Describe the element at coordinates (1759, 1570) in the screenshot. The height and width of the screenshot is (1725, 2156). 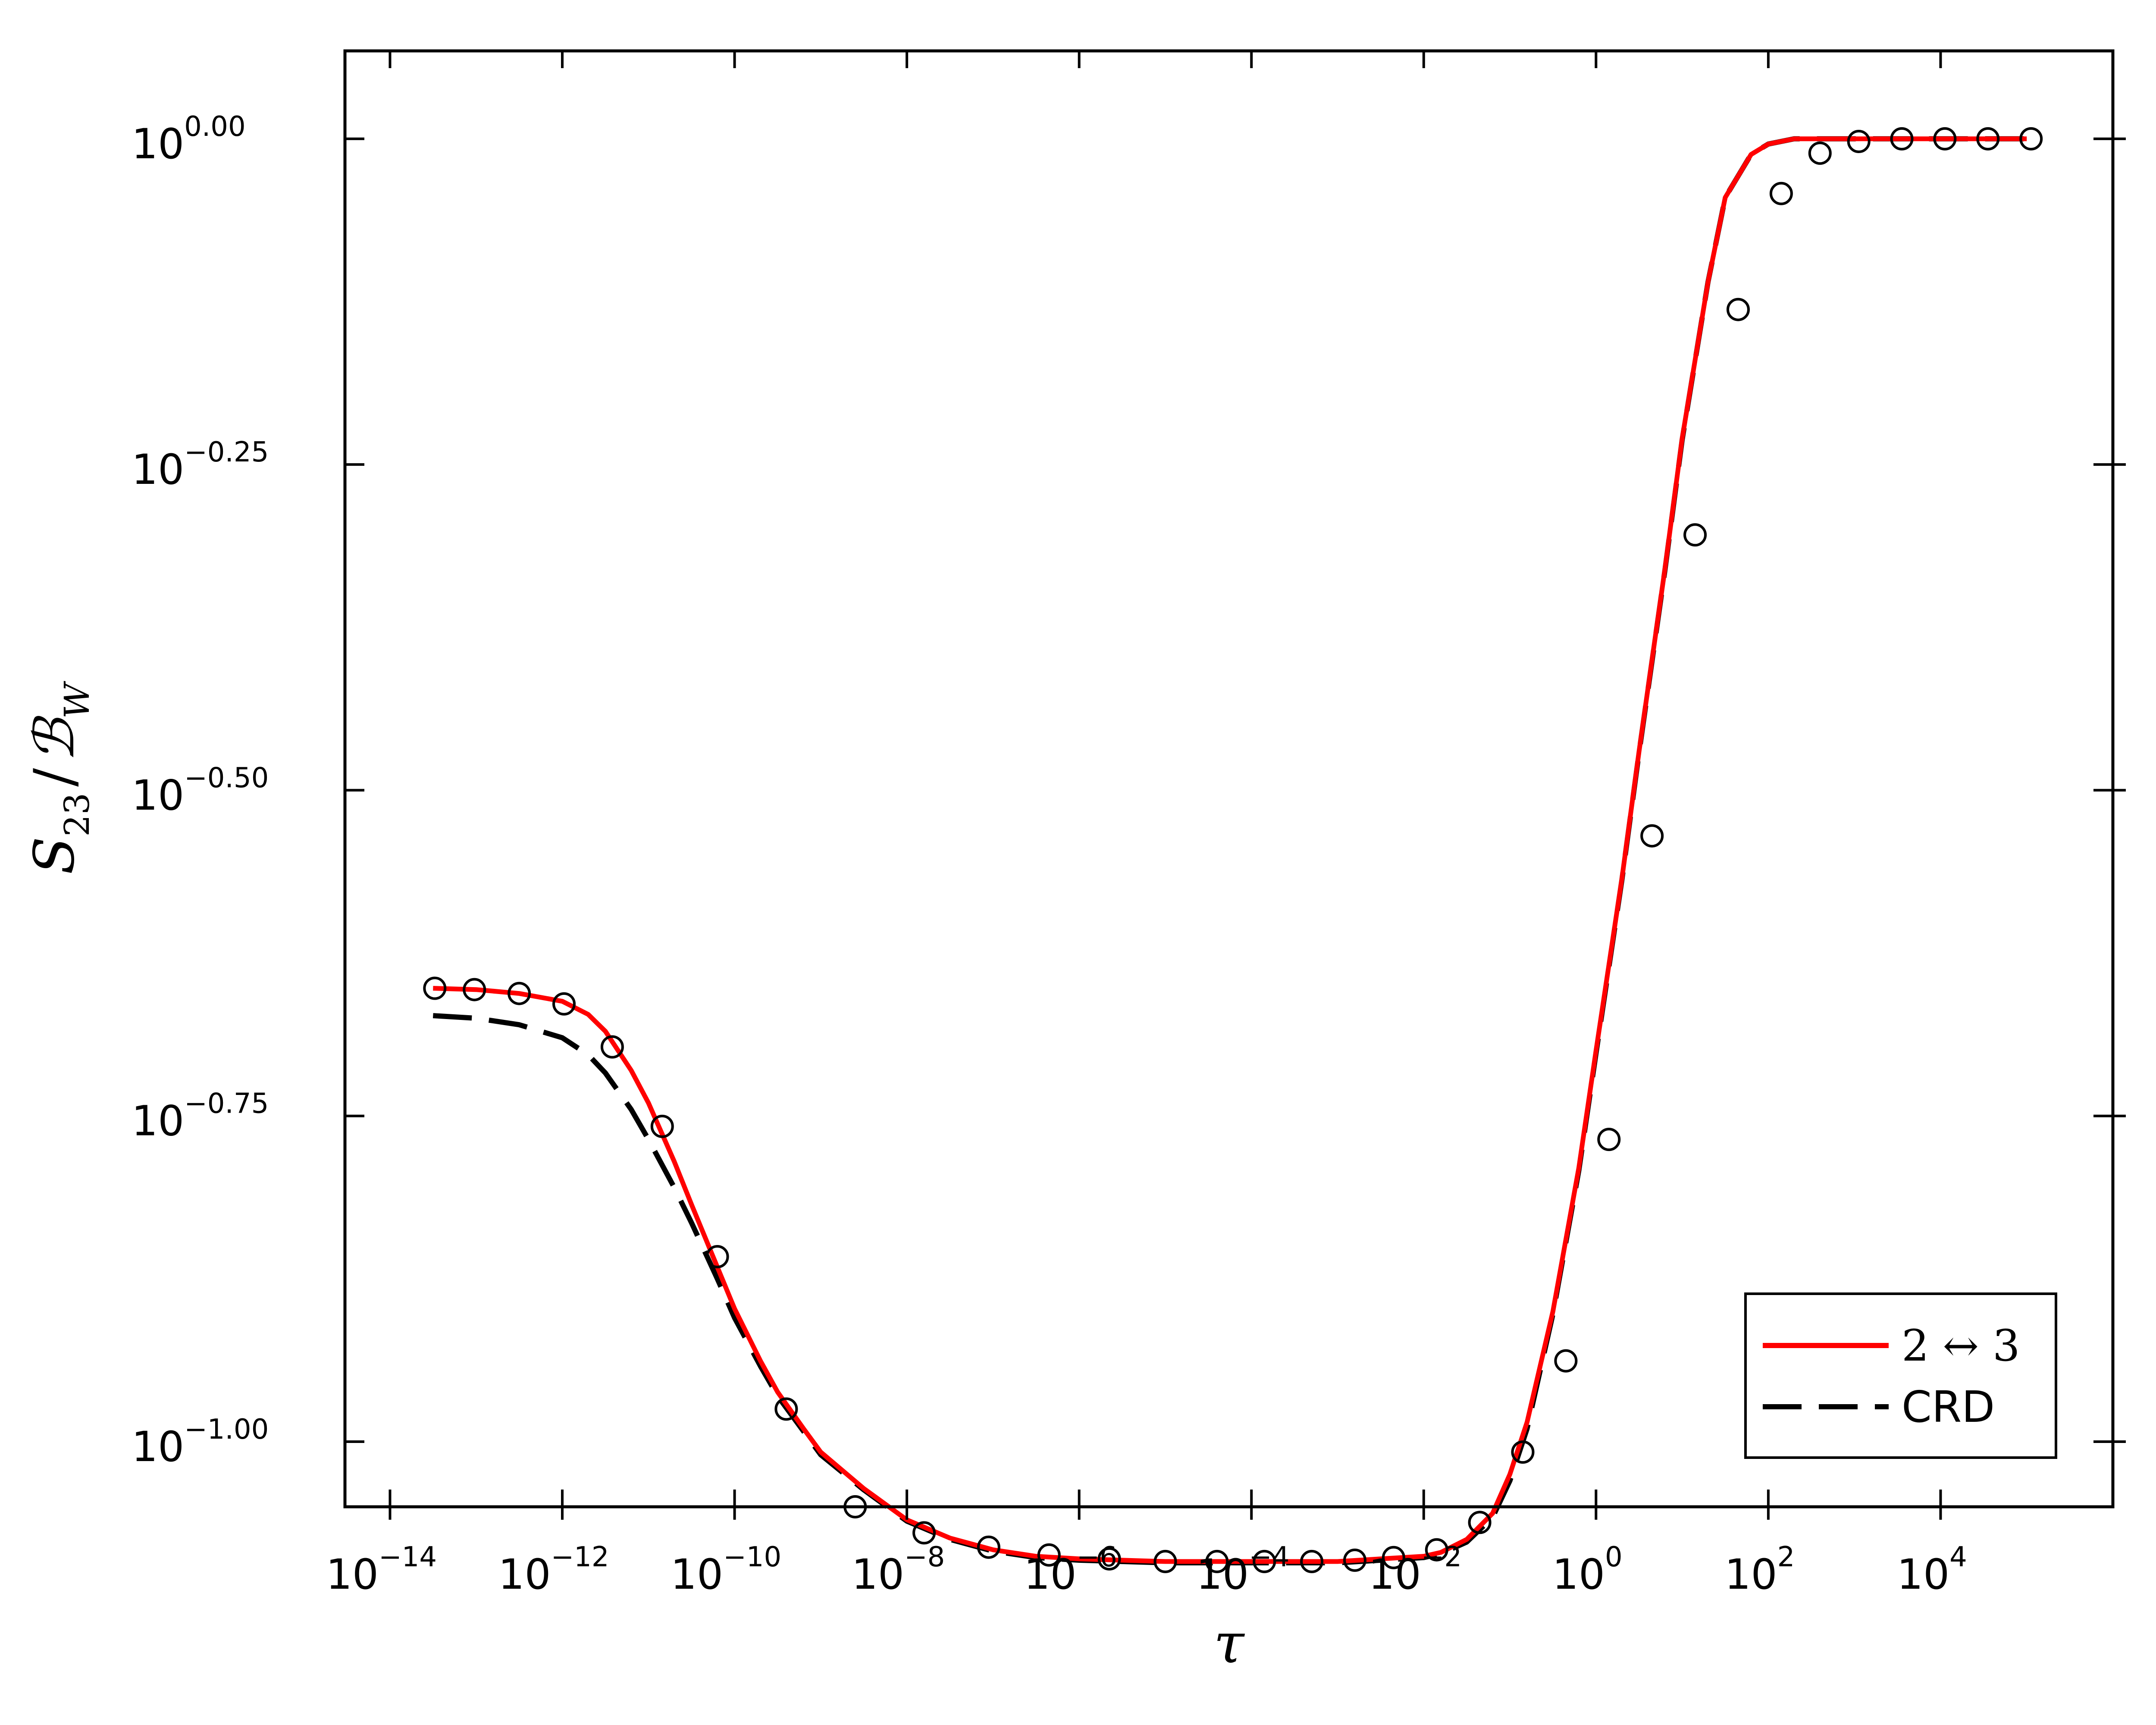
I see `x-tick-label: 10²` at that location.